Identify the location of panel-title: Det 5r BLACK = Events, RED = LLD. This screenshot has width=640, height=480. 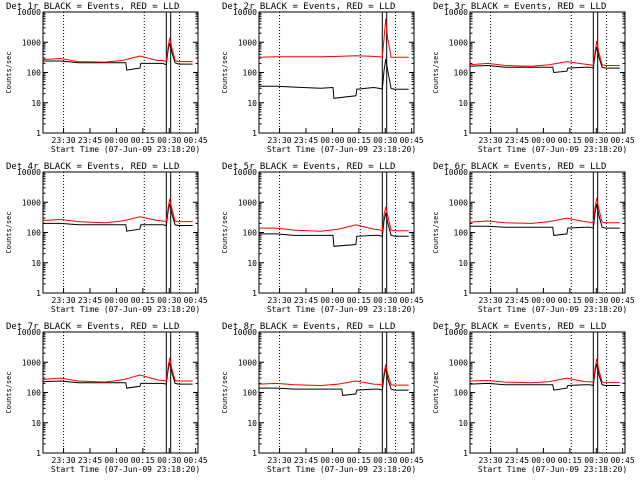
(308, 167).